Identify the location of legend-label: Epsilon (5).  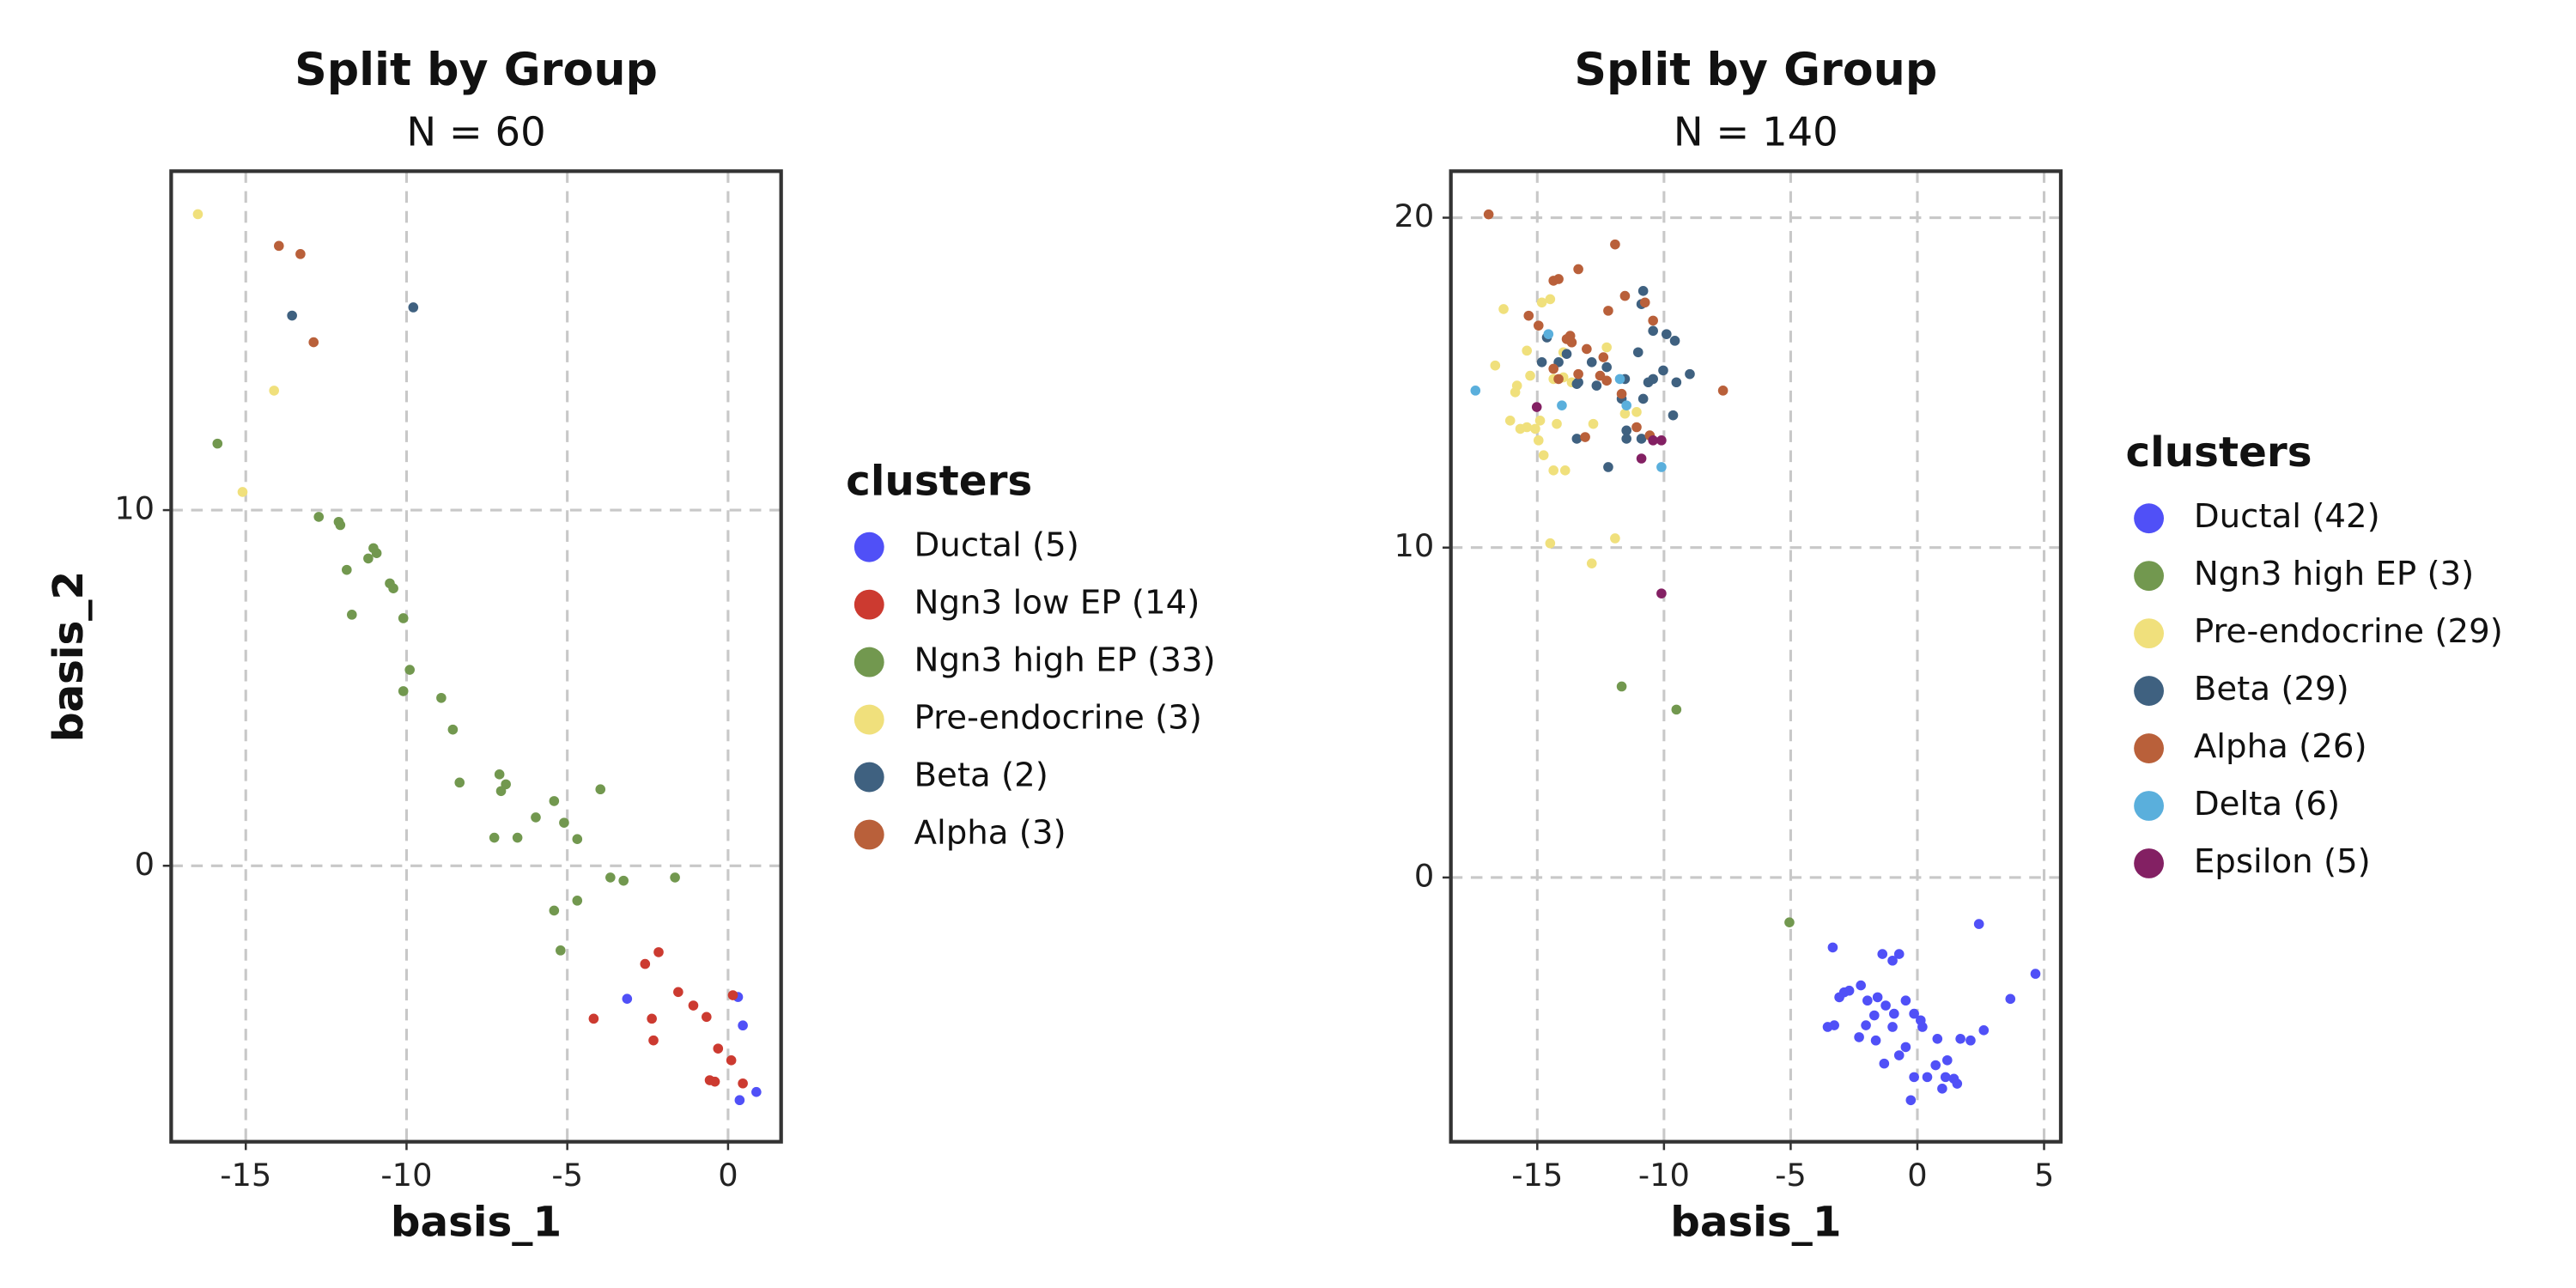
(2282, 861).